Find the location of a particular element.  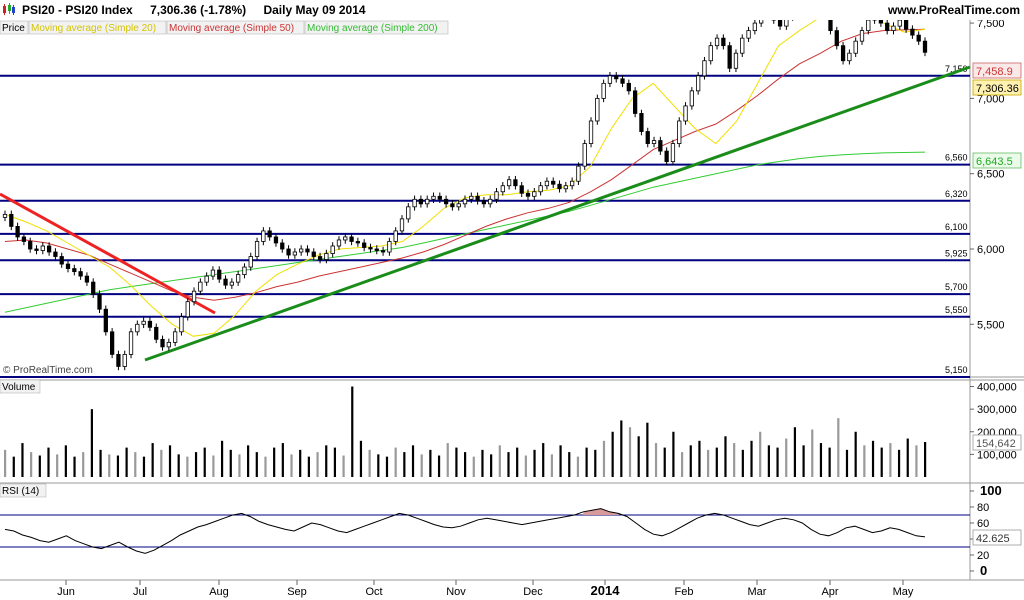

period-date: Daily May 09 2014 is located at coordinates (314, 10).